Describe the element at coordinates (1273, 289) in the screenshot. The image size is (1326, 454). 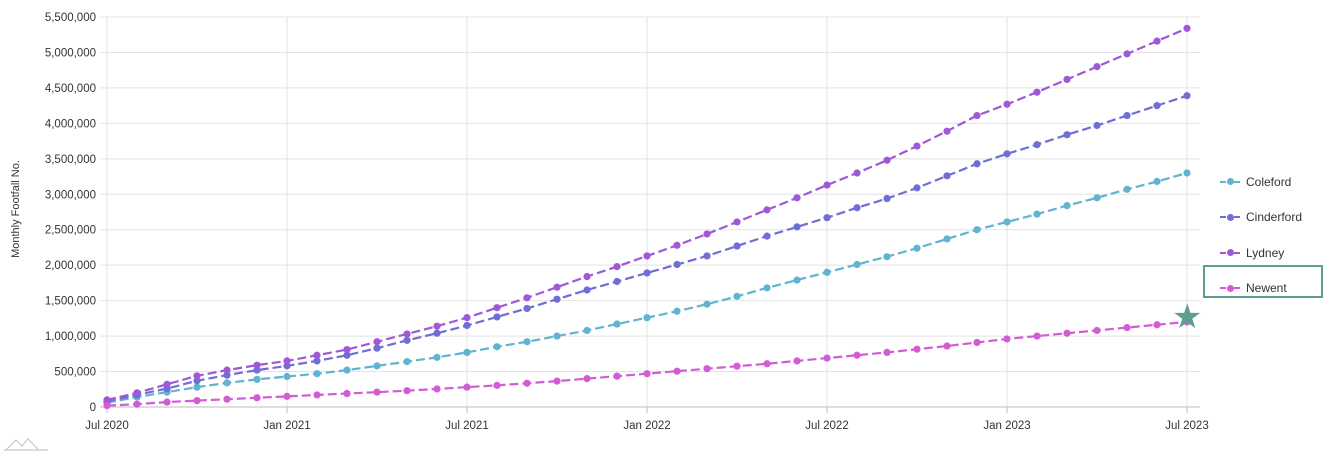
I see `legend-item-newent: Newent` at that location.